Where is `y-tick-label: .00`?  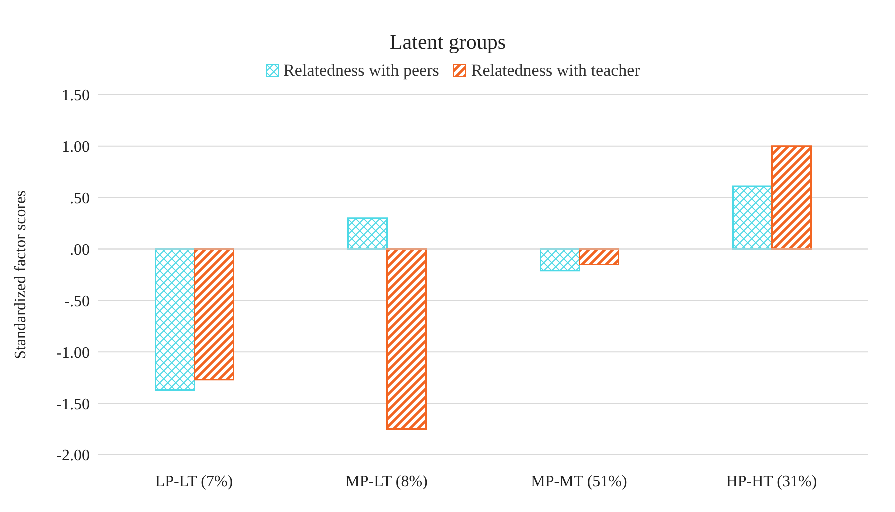 y-tick-label: .00 is located at coordinates (80, 250).